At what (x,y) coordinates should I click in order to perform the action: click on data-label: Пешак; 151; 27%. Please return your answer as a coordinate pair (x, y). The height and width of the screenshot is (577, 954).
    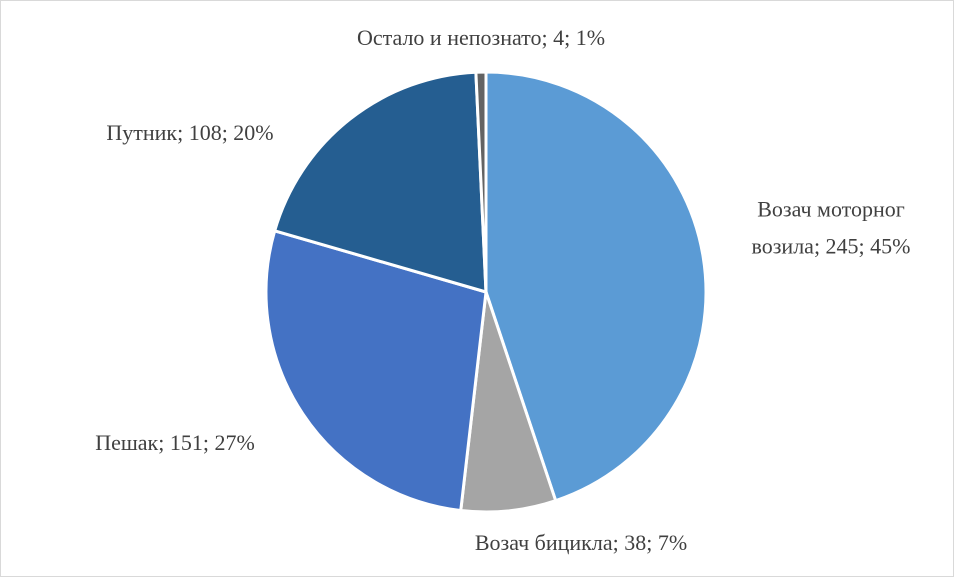
    Looking at the image, I should click on (175, 442).